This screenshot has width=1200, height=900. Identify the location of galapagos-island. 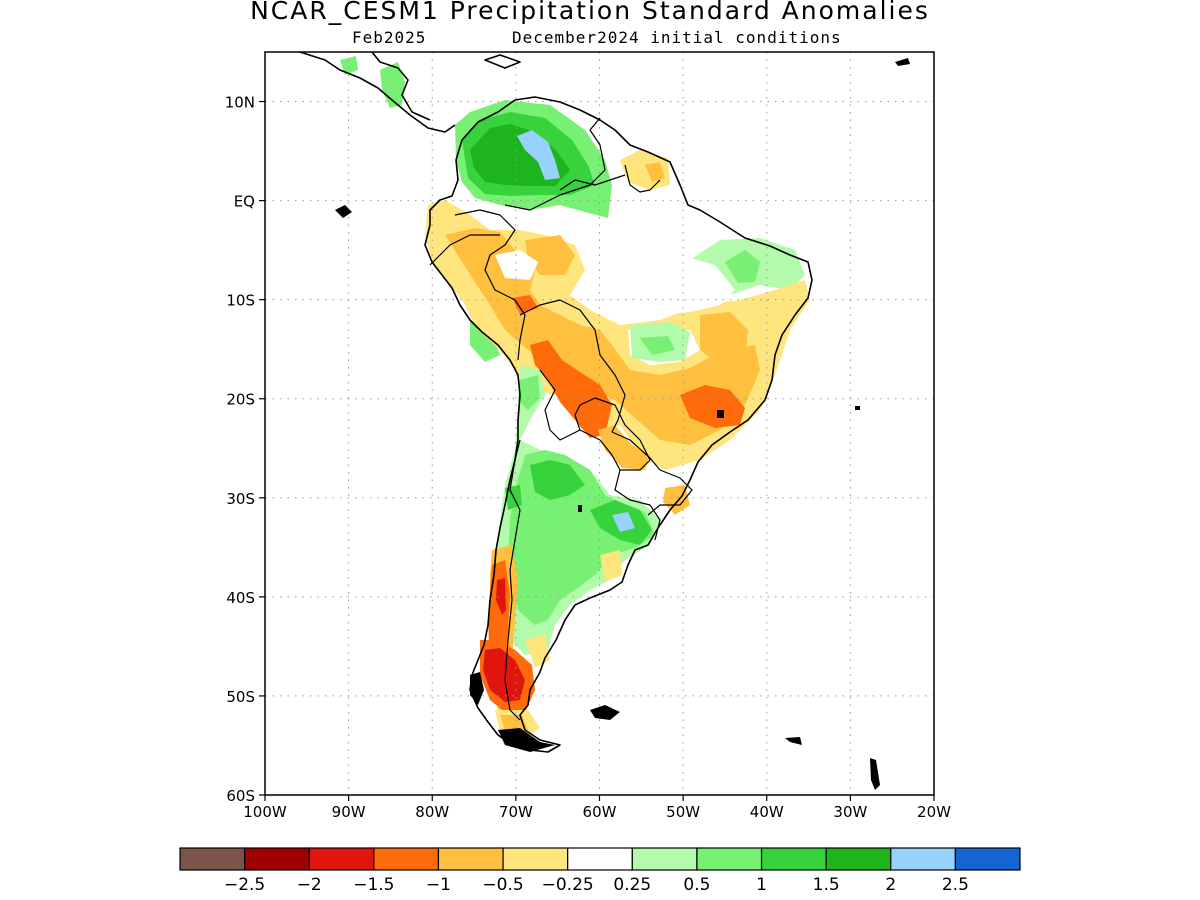
(343, 211).